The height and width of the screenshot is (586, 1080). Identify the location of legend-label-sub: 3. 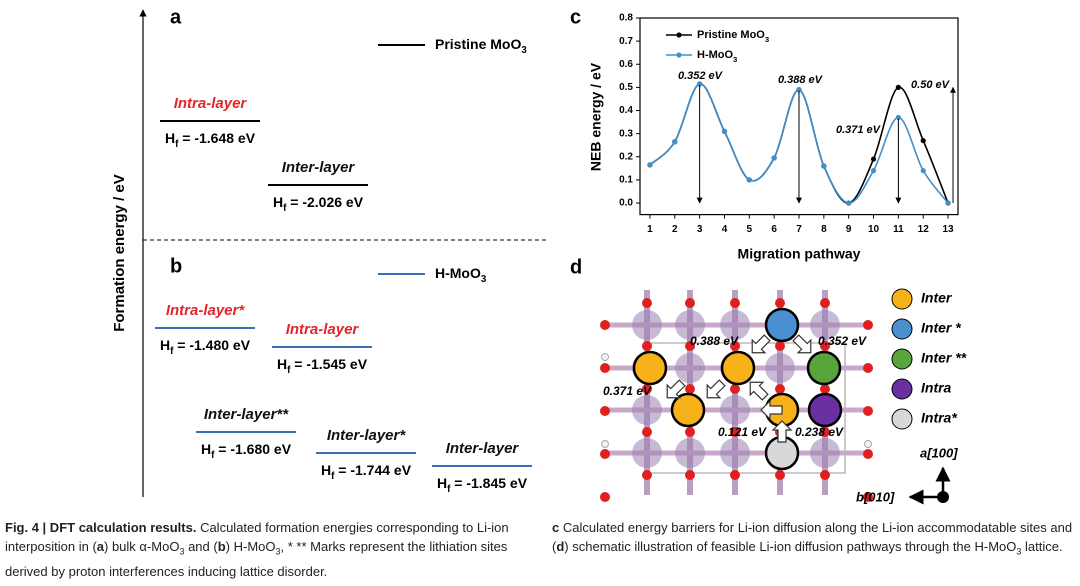
(484, 279).